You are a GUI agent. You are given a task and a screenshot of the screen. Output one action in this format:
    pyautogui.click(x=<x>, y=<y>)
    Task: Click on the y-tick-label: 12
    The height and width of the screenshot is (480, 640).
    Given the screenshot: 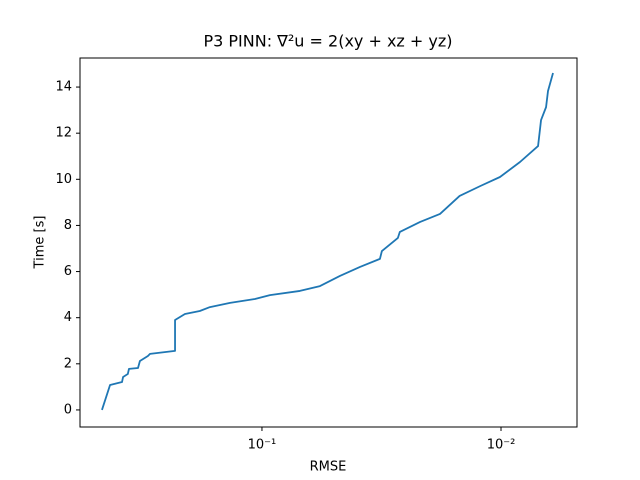 What is the action you would take?
    pyautogui.click(x=63, y=133)
    